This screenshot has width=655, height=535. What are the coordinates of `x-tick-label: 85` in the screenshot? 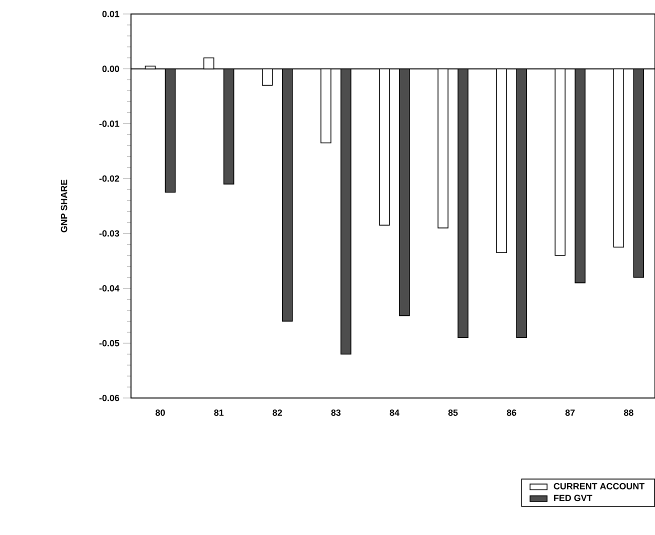 It's located at (453, 413).